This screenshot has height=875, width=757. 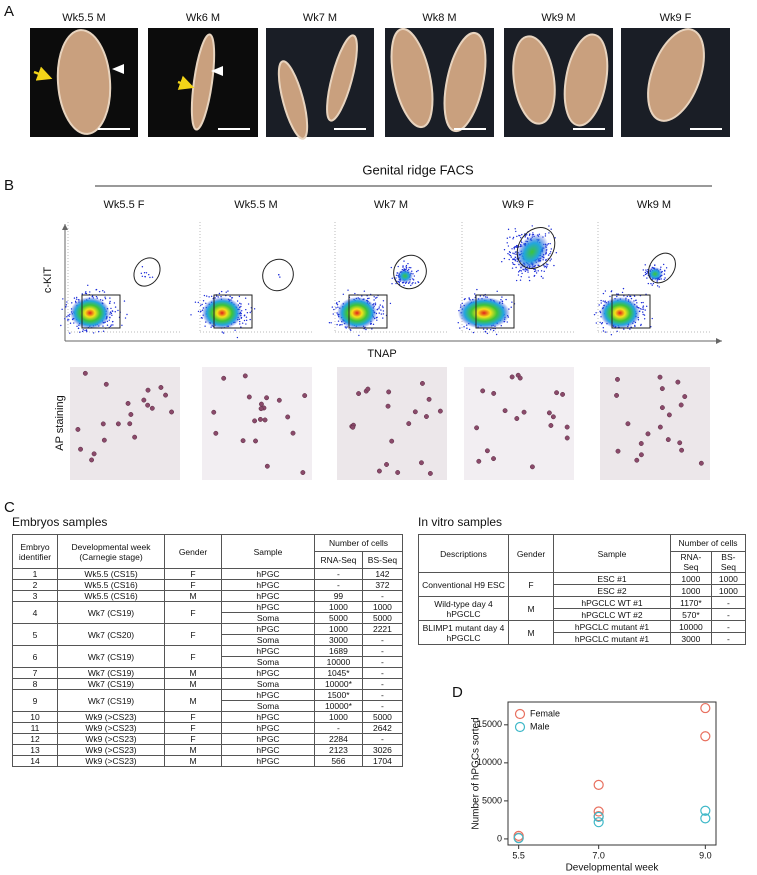 What do you see at coordinates (691, 602) in the screenshot?
I see `cell: 1170*` at bounding box center [691, 602].